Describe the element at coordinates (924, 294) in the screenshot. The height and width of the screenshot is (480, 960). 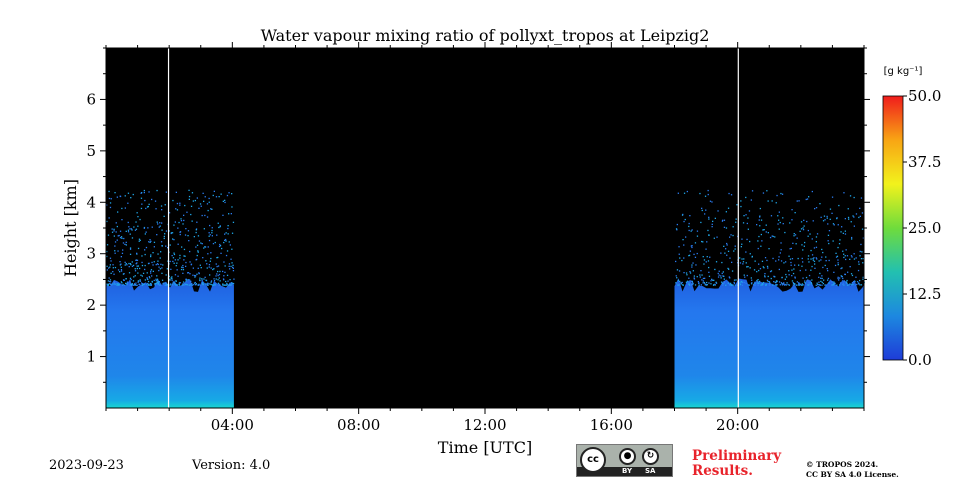
I see `colorbar-tick-label: 12.5` at that location.